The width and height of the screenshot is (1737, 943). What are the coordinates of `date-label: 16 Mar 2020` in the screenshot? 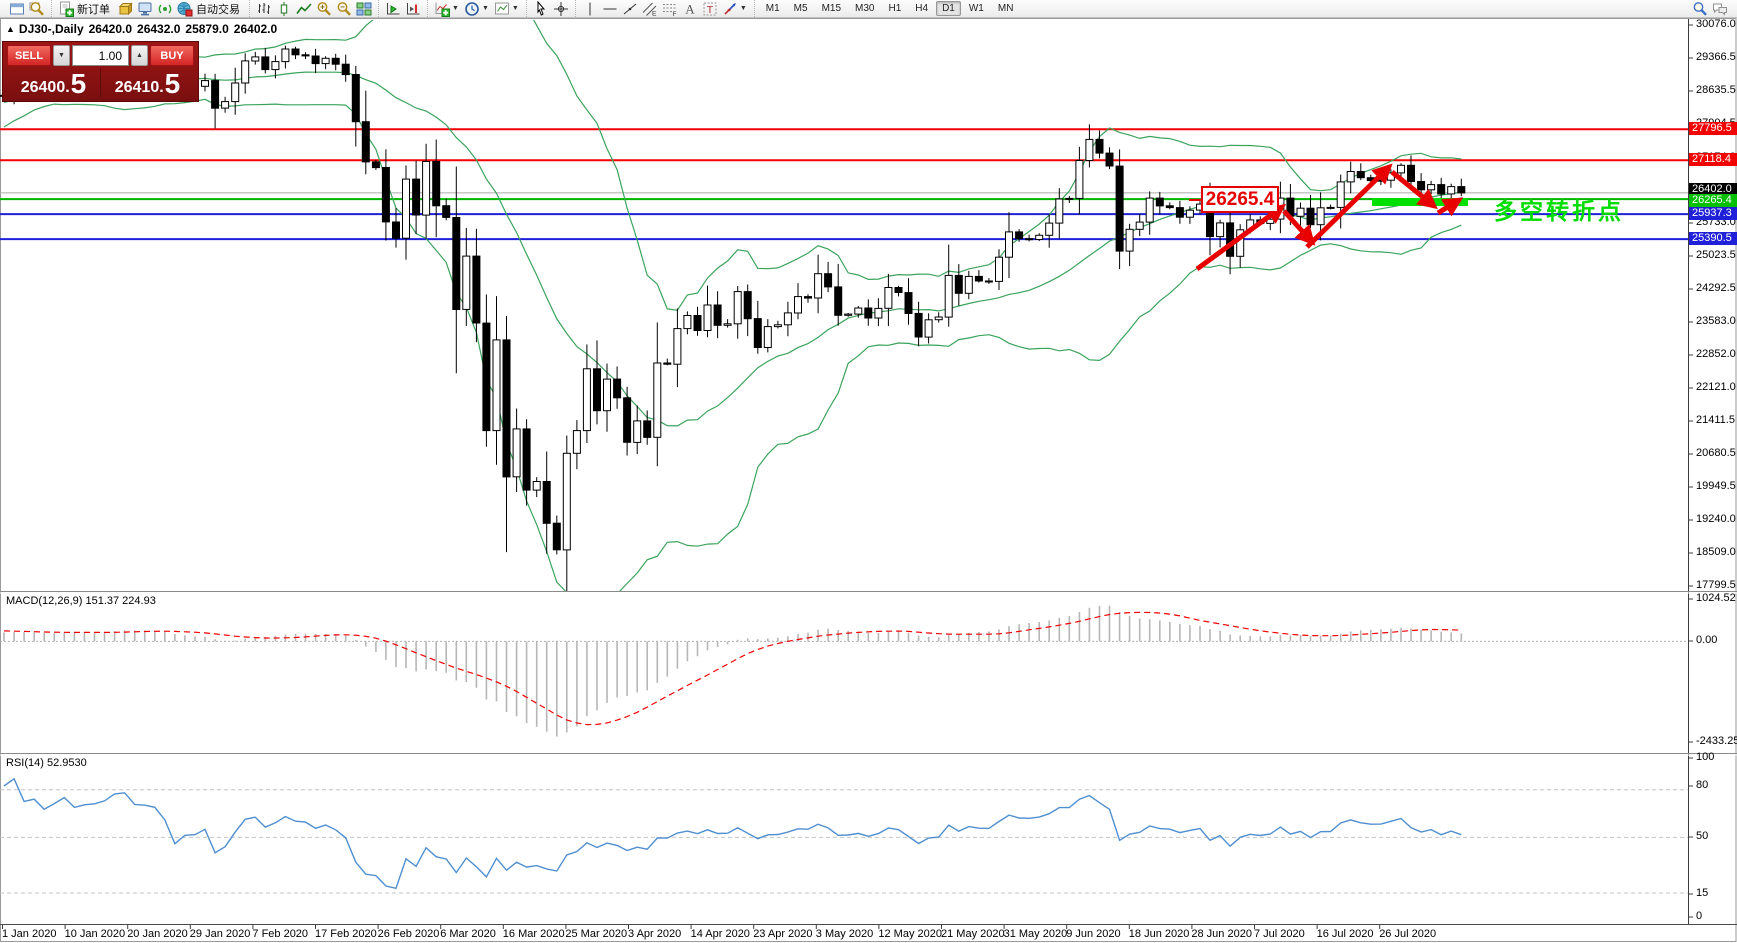 It's located at (533, 934).